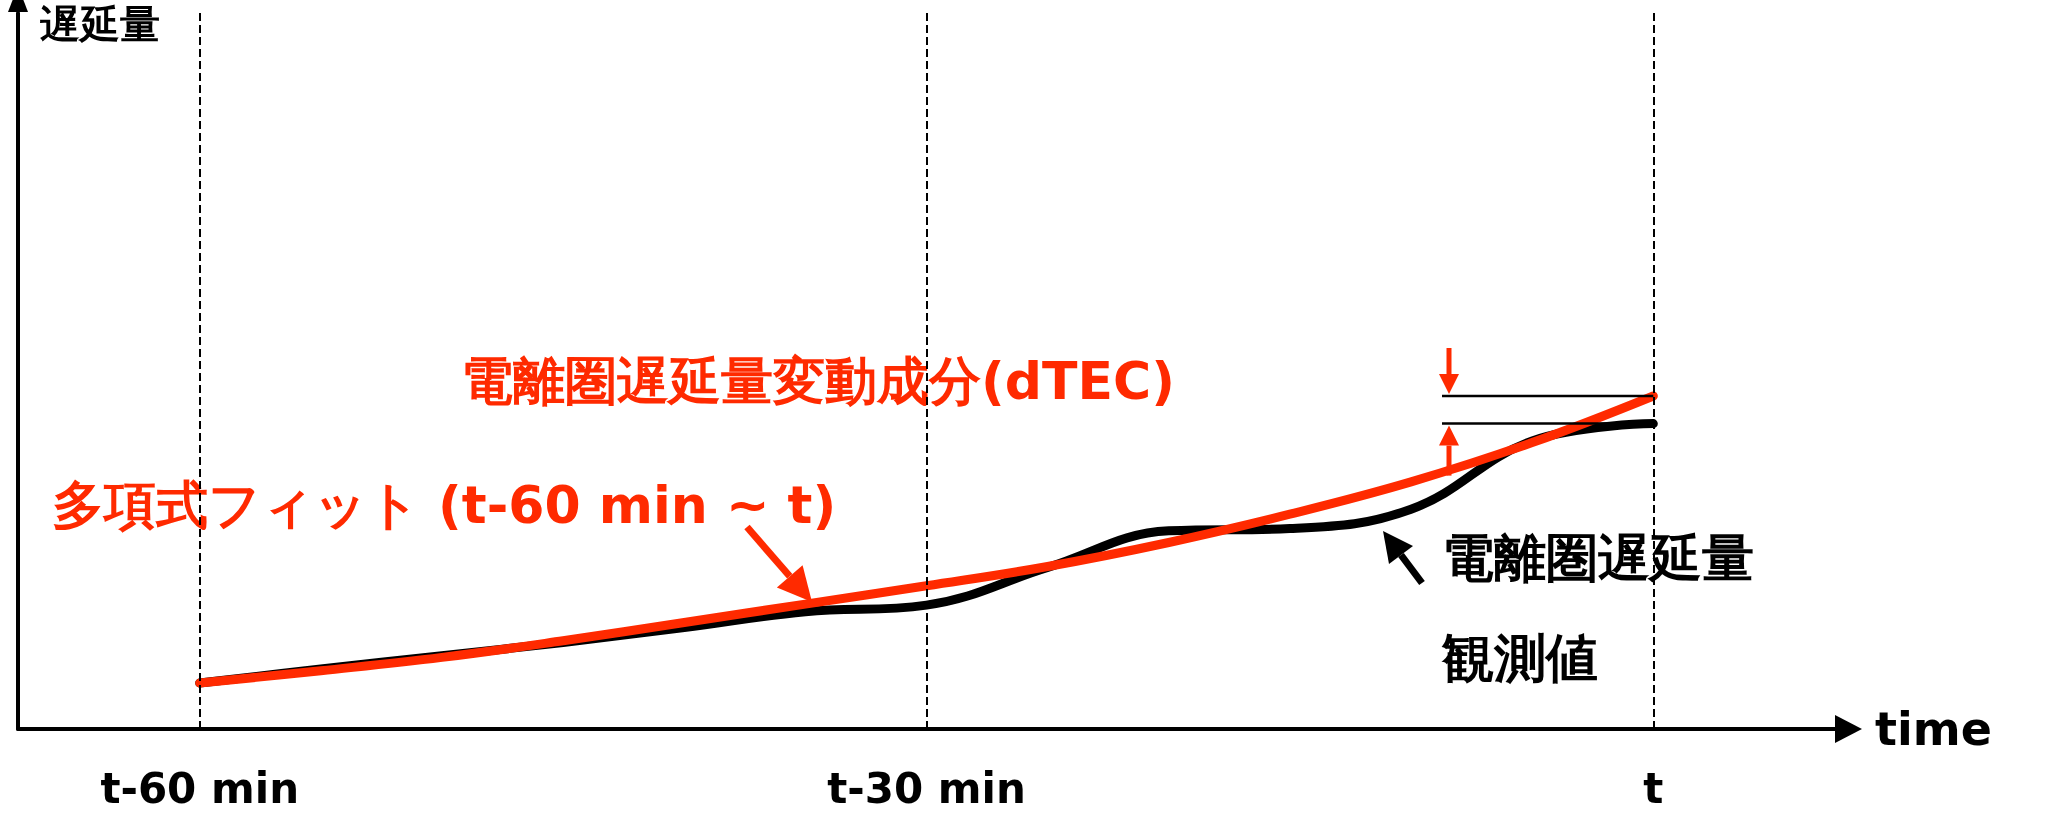 The height and width of the screenshot is (820, 2056). Describe the element at coordinates (926, 788) in the screenshot. I see `x-tick-label: t-30 min` at that location.